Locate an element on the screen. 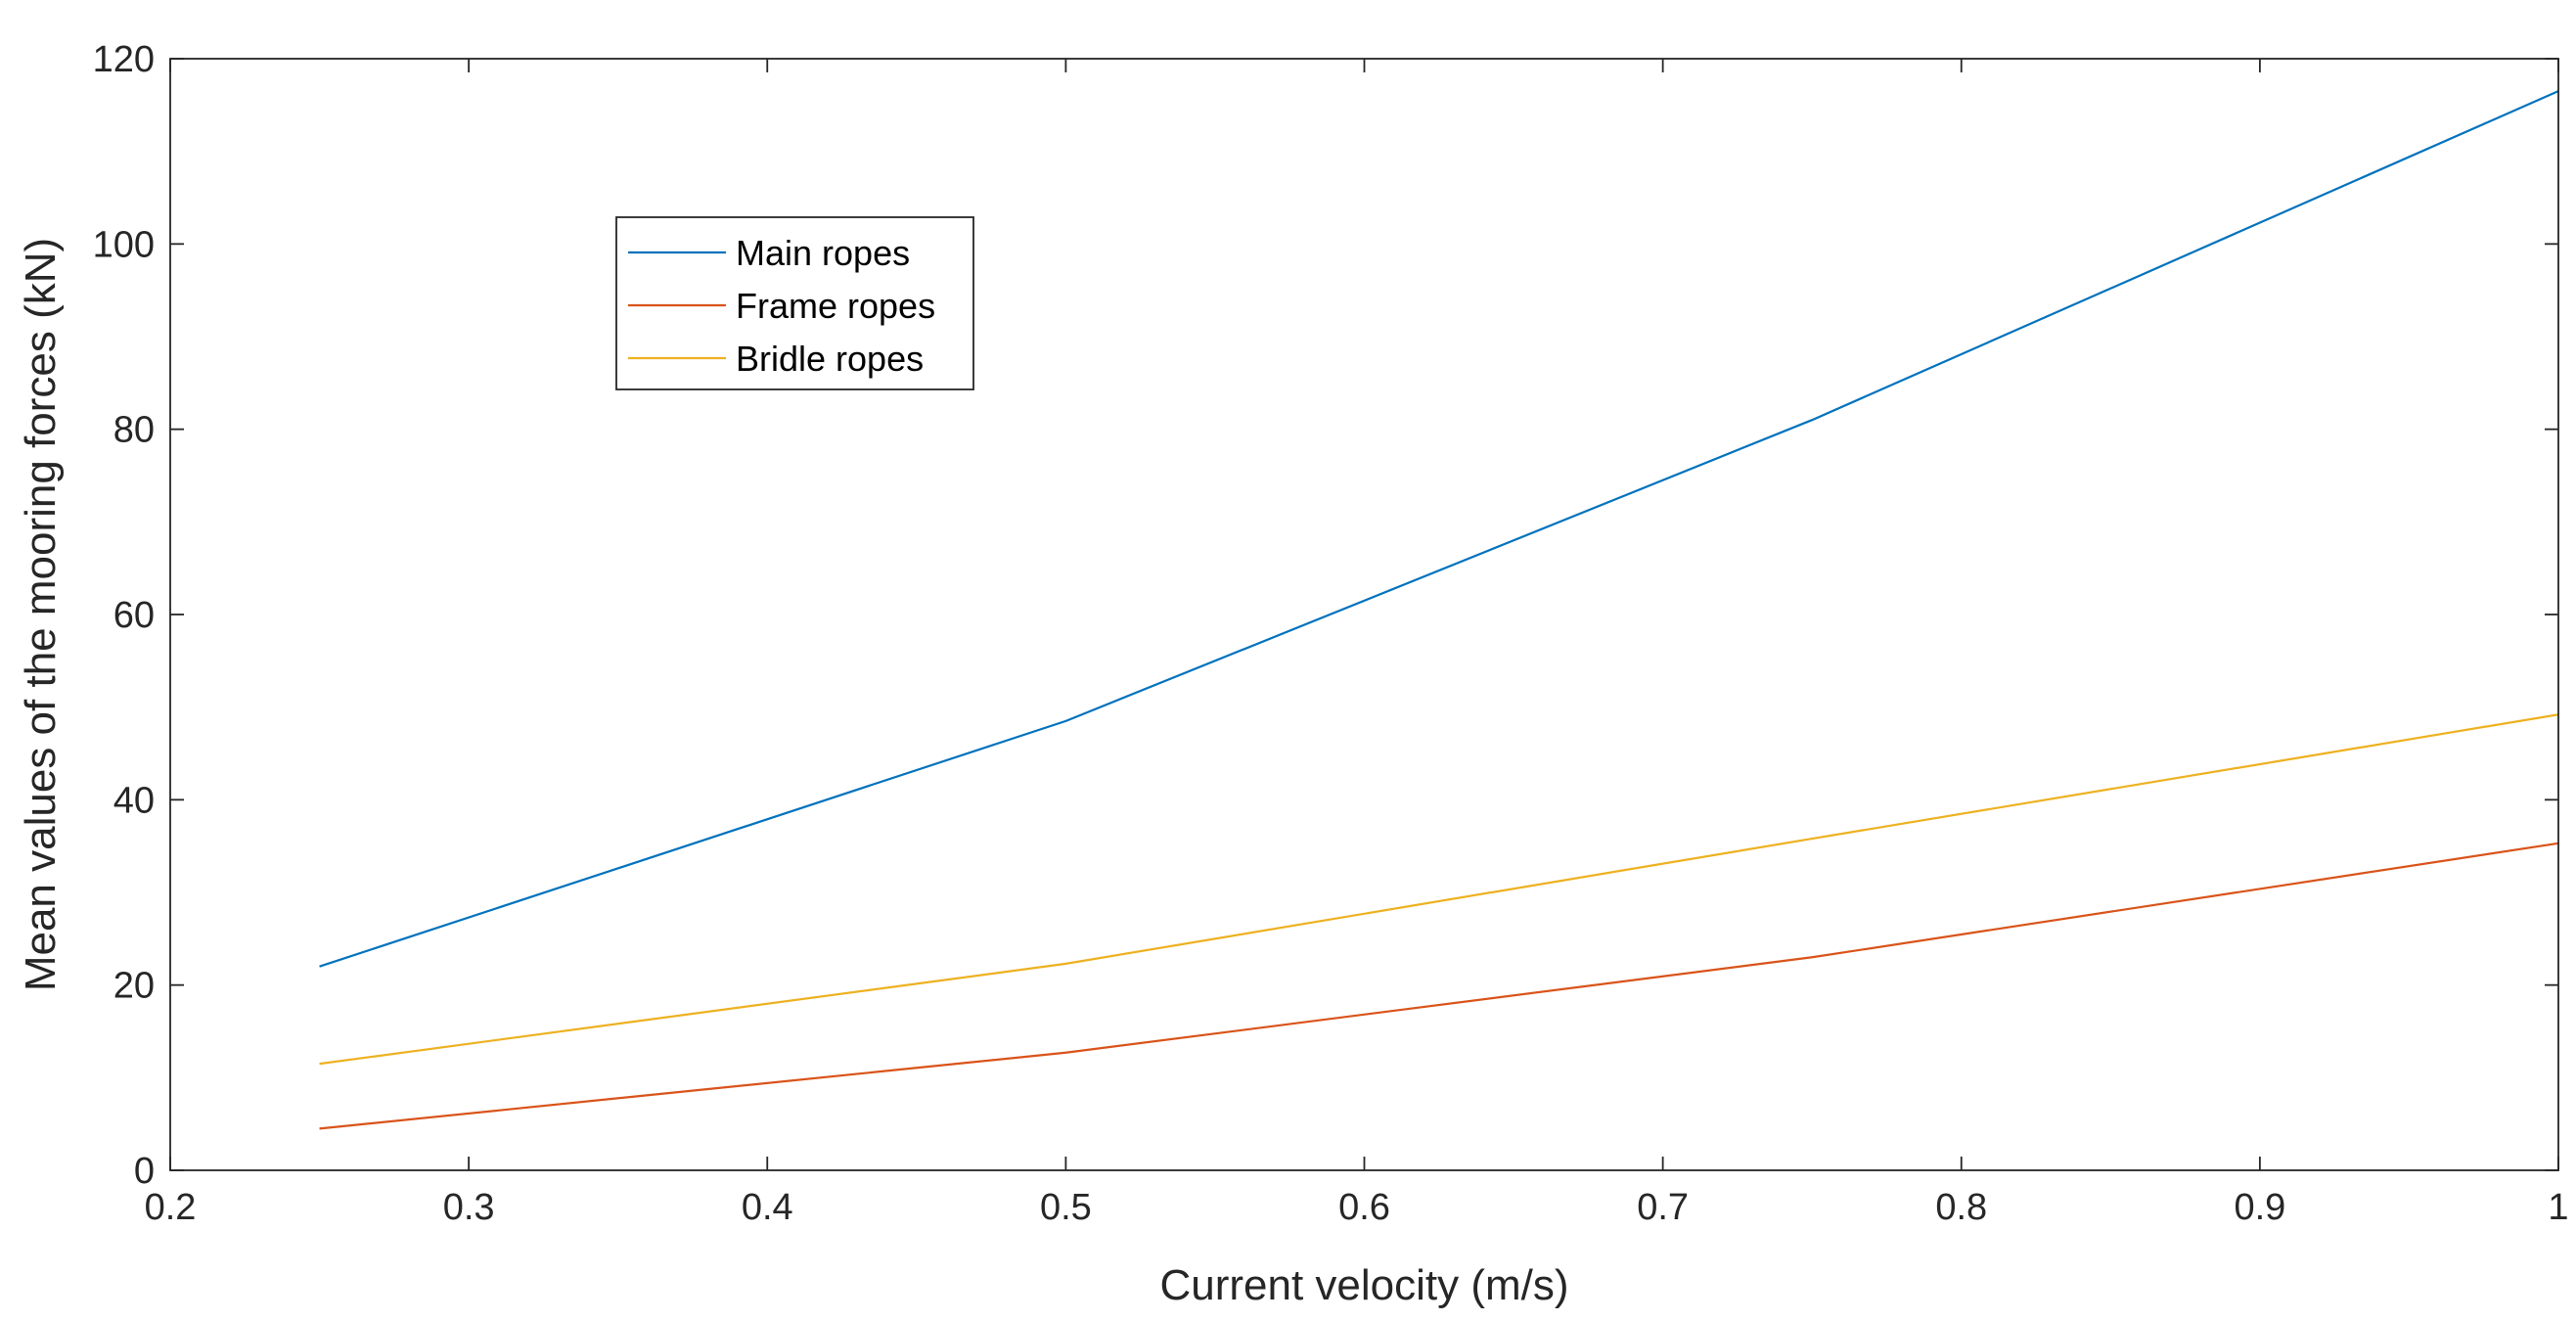 The image size is (2576, 1321). legend-label: Main ropes is located at coordinates (823, 253).